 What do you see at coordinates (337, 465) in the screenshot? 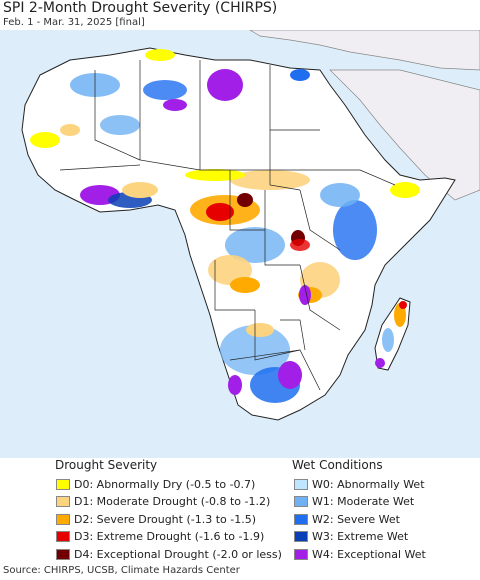
I see `wet-legend-heading: Wet Conditions` at bounding box center [337, 465].